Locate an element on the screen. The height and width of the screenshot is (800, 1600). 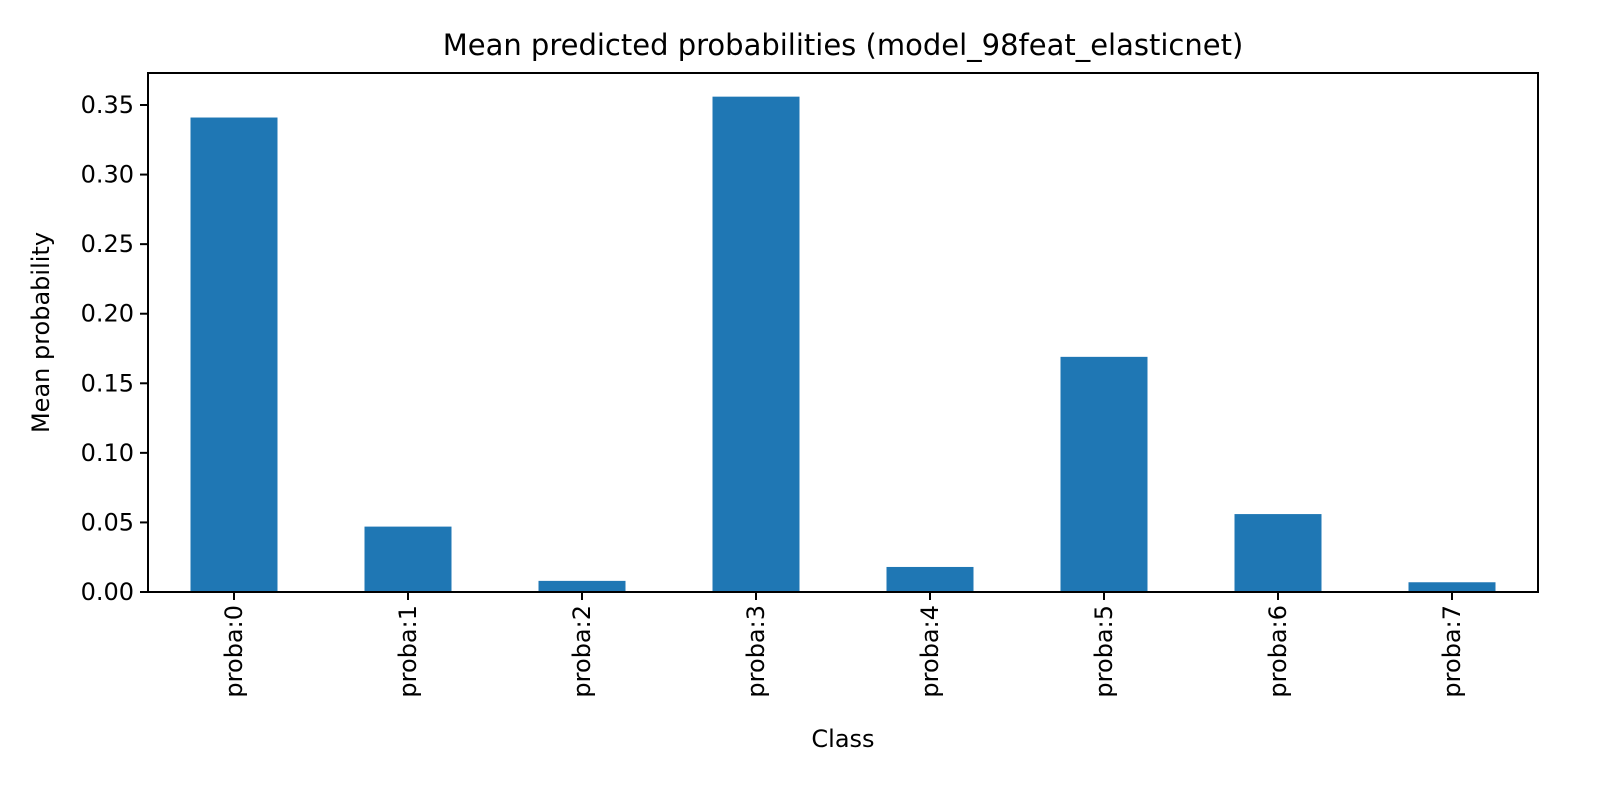
x-tick-label-7: proba:7 is located at coordinates (1452, 651).